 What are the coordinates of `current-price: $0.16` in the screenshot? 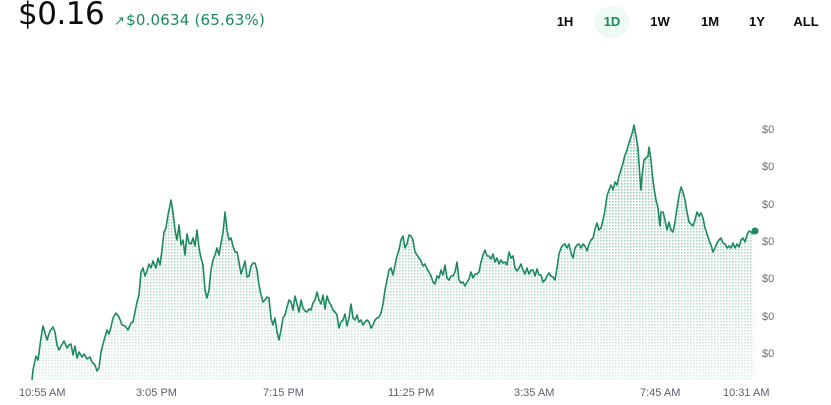 It's located at (61, 16).